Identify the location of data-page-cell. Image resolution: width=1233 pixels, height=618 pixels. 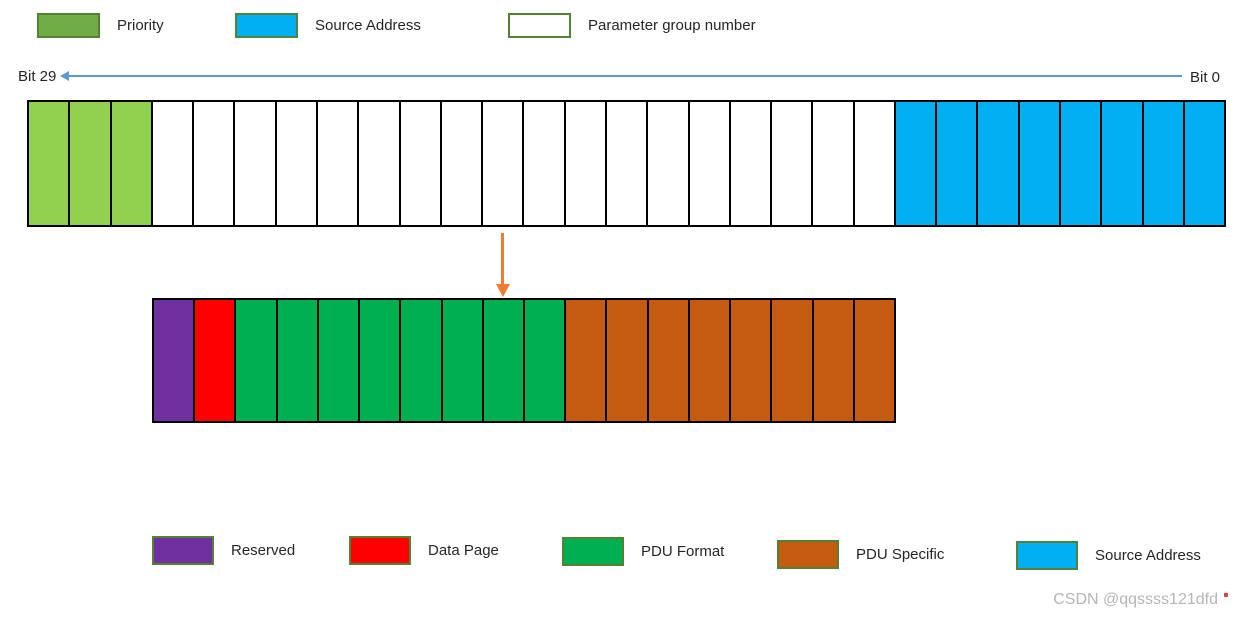
(216, 360).